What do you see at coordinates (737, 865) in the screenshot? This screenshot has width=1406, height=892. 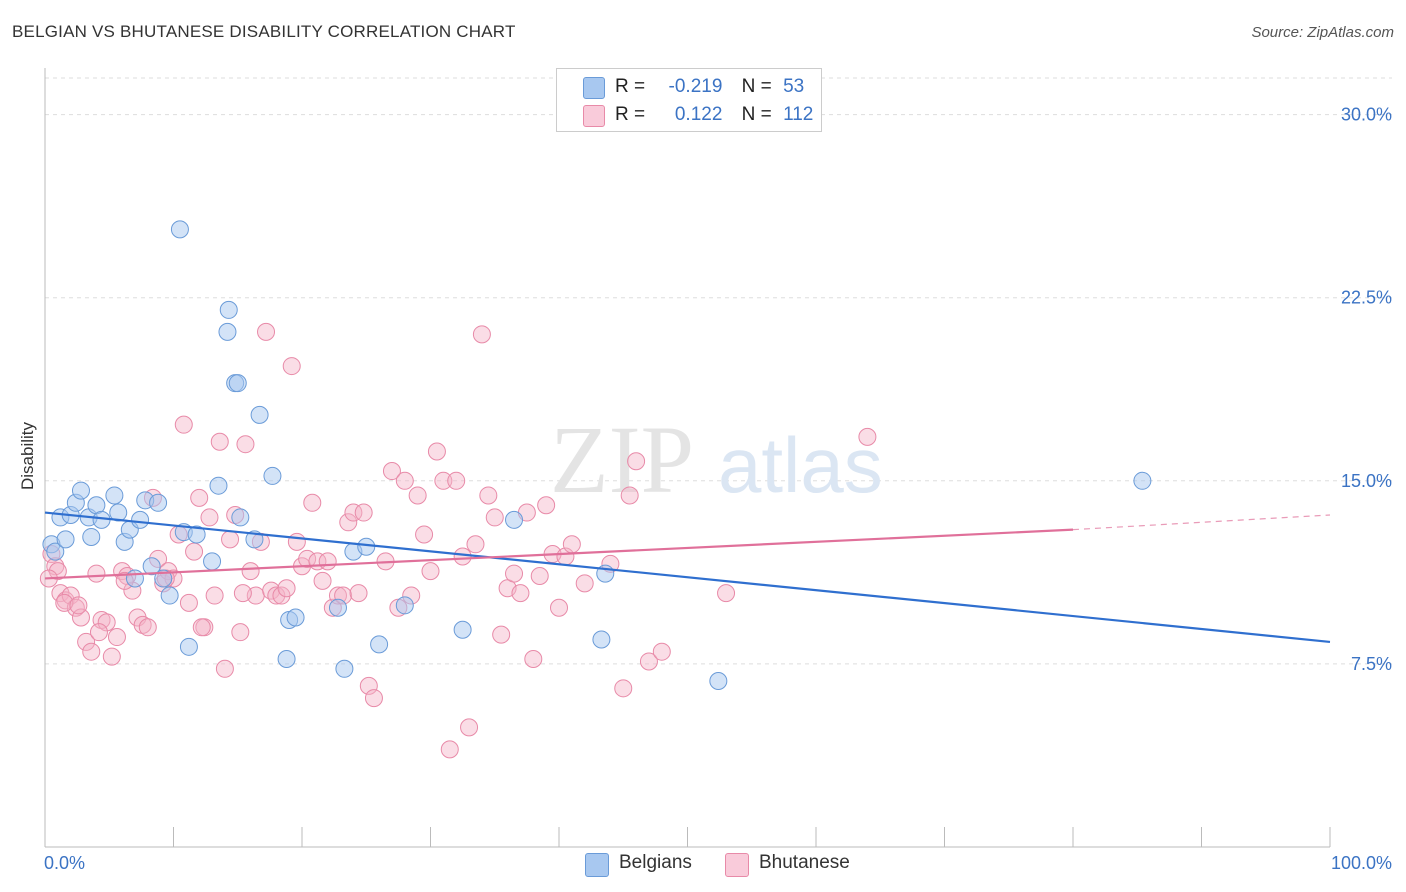 I see `bhutanese-swatch` at bounding box center [737, 865].